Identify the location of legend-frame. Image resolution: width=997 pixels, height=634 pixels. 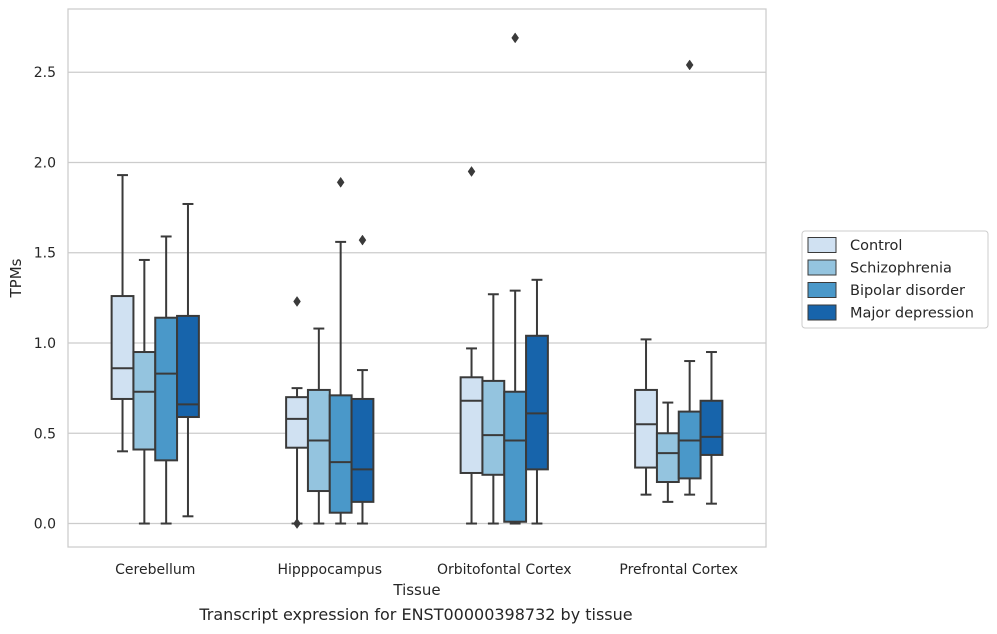
(895, 279).